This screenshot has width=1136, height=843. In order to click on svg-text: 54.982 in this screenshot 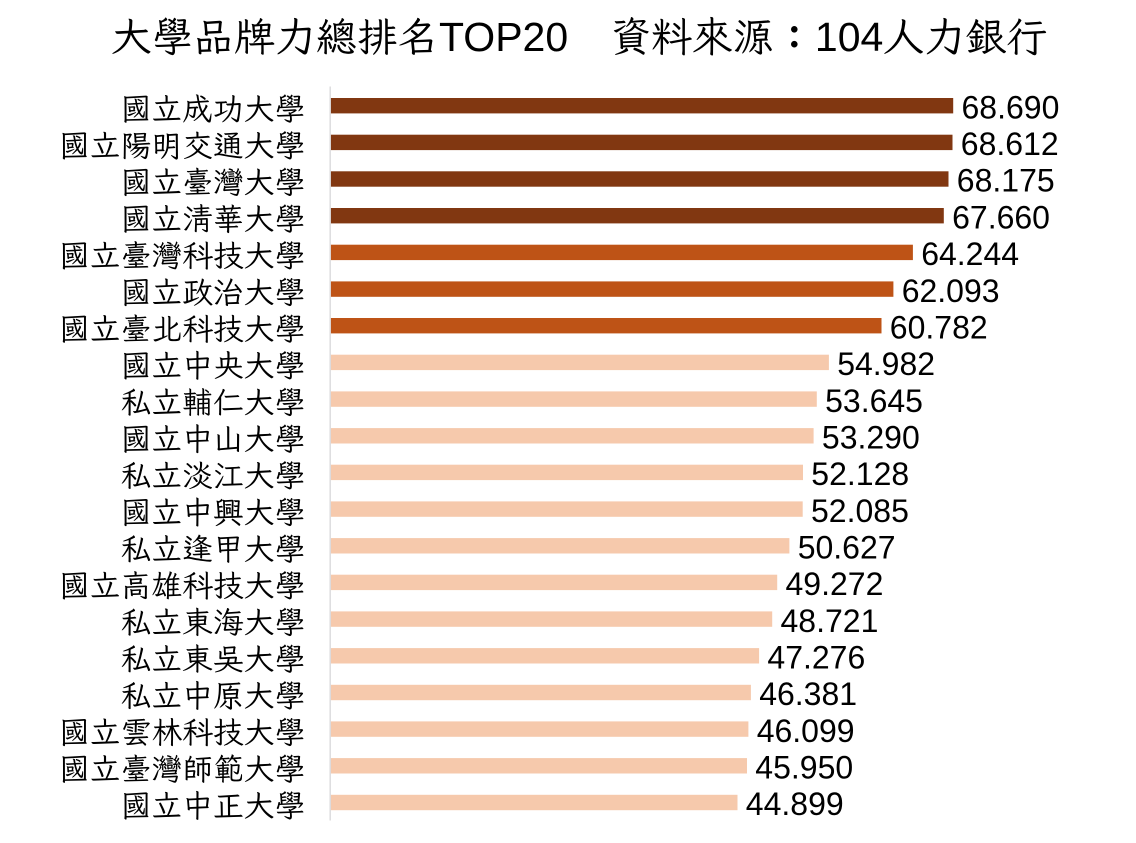, I will do `click(886, 364)`.